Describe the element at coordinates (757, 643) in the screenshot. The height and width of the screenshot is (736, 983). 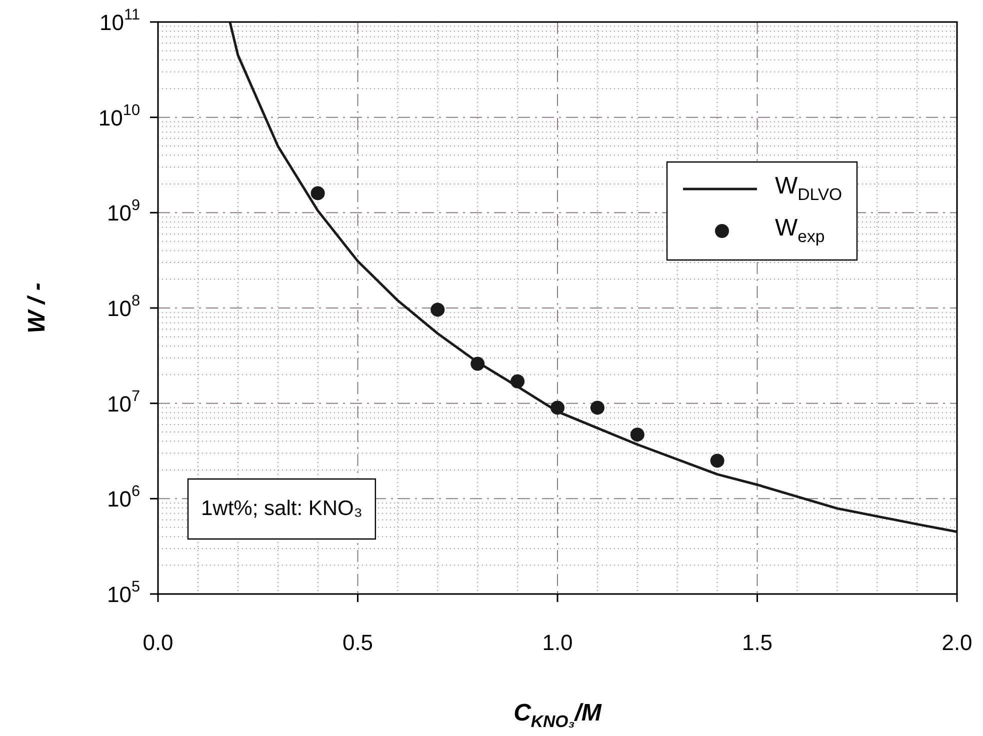
I see `x-tick-label: 1.5` at that location.